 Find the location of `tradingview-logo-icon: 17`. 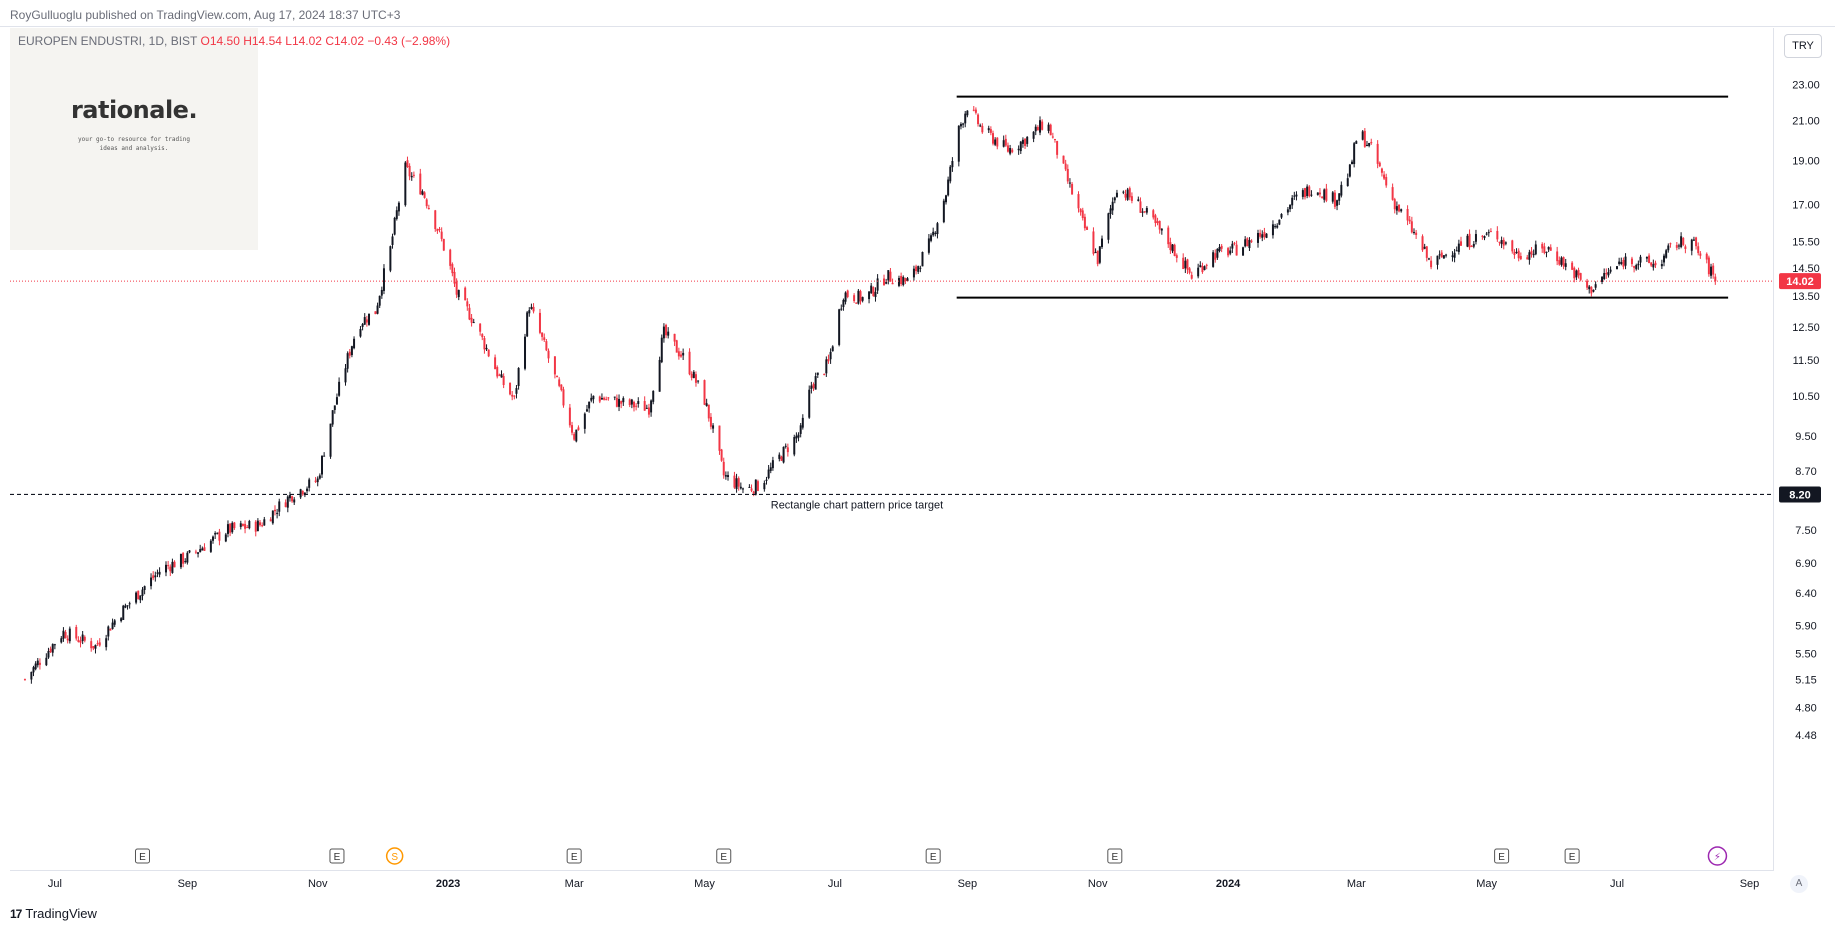

tradingview-logo-icon: 17 is located at coordinates (16, 913).